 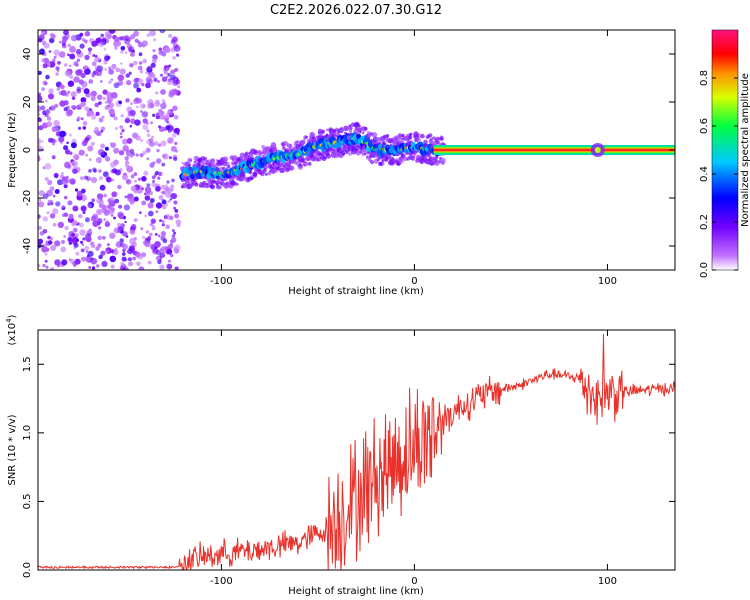 I want to click on colorbar-tick-label: 0.8, so click(x=704, y=78).